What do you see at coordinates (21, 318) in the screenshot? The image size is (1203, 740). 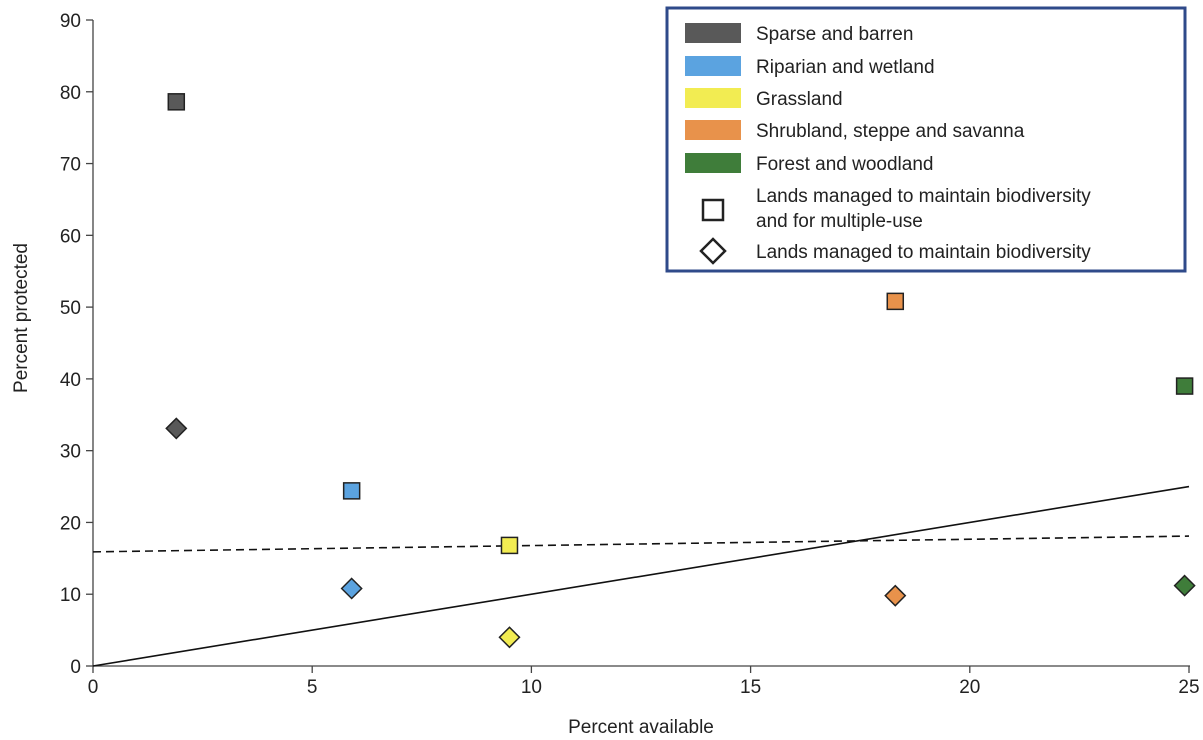 I see `y-axis-title: Percent protected` at bounding box center [21, 318].